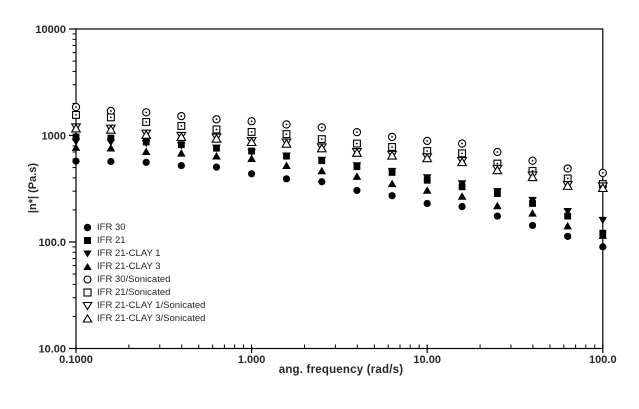  Describe the element at coordinates (87, 266) in the screenshot. I see `filled-triangle-up-marker-icon` at that location.